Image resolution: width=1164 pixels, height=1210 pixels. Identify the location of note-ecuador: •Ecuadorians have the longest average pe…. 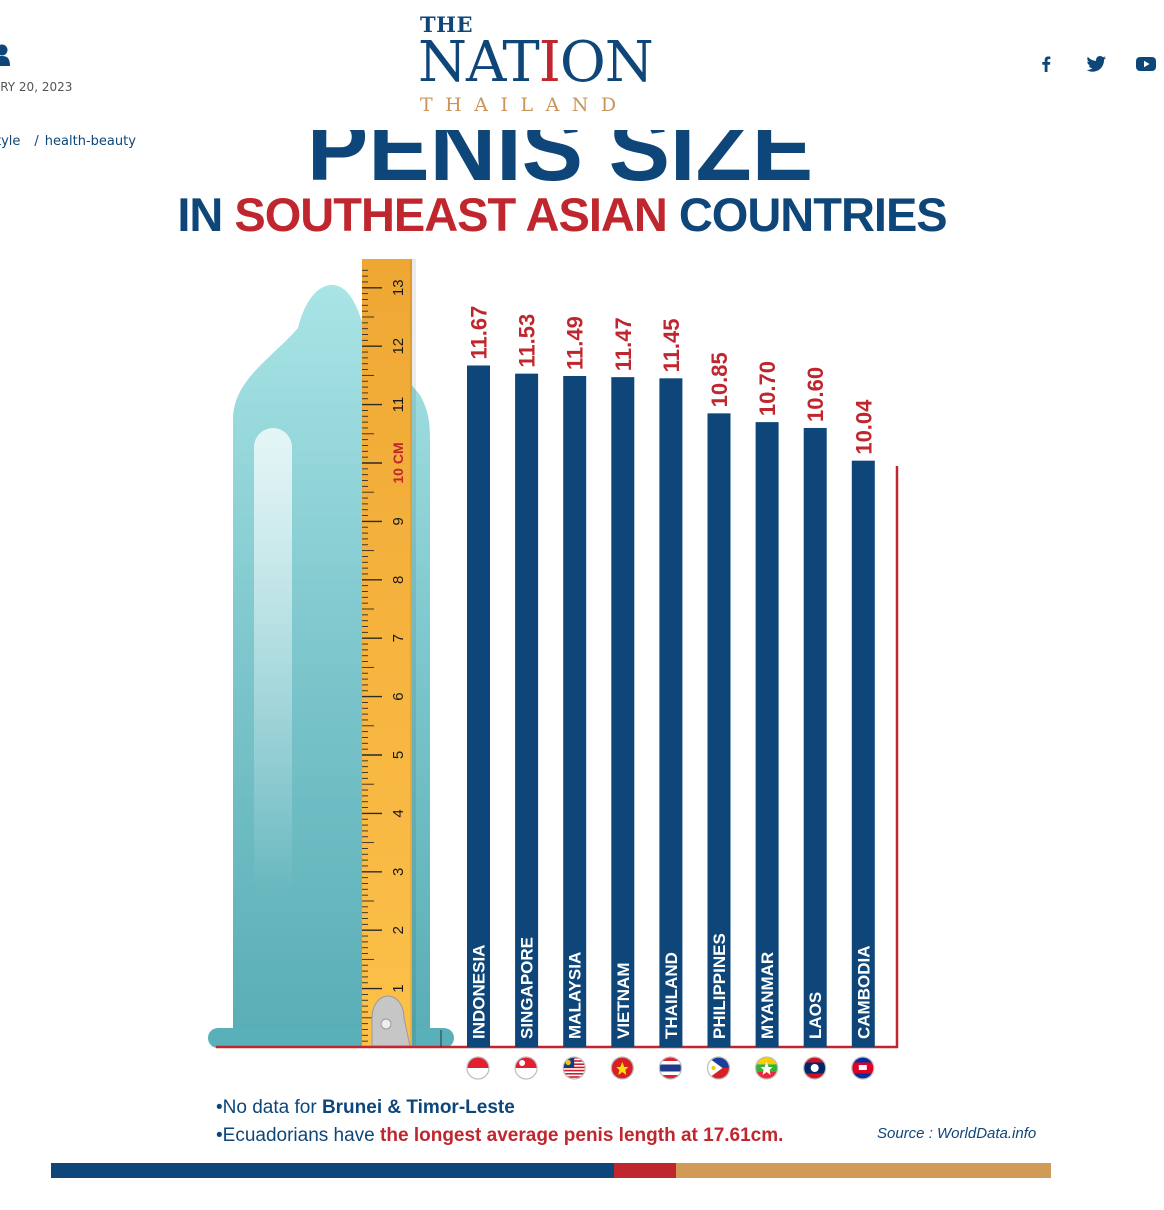
(500, 1135).